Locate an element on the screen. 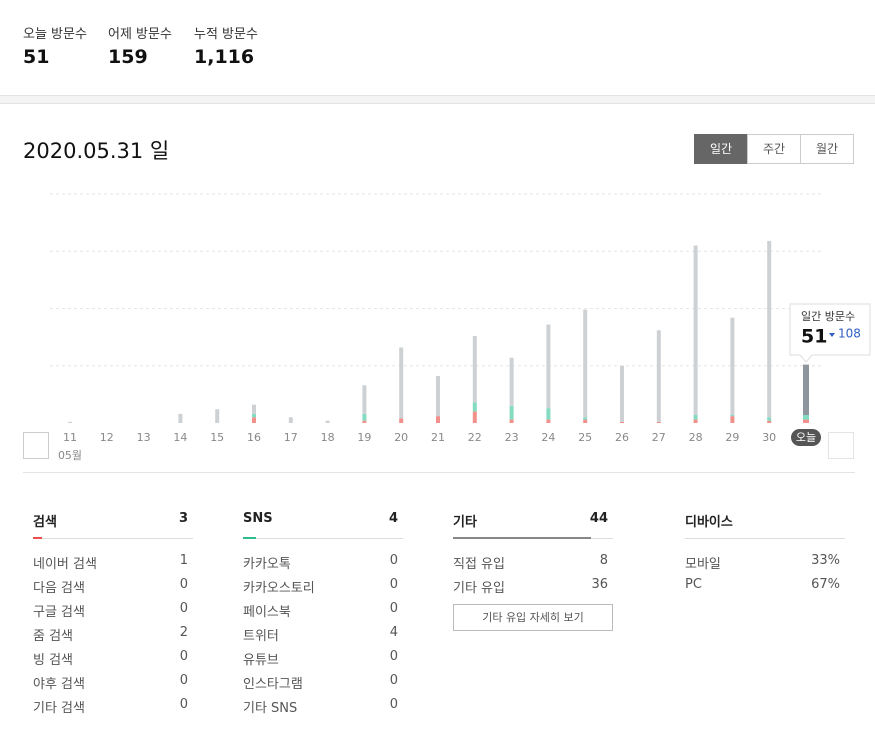 Image resolution: width=875 pixels, height=734 pixels. row-label: 빙 검색 is located at coordinates (53, 660).